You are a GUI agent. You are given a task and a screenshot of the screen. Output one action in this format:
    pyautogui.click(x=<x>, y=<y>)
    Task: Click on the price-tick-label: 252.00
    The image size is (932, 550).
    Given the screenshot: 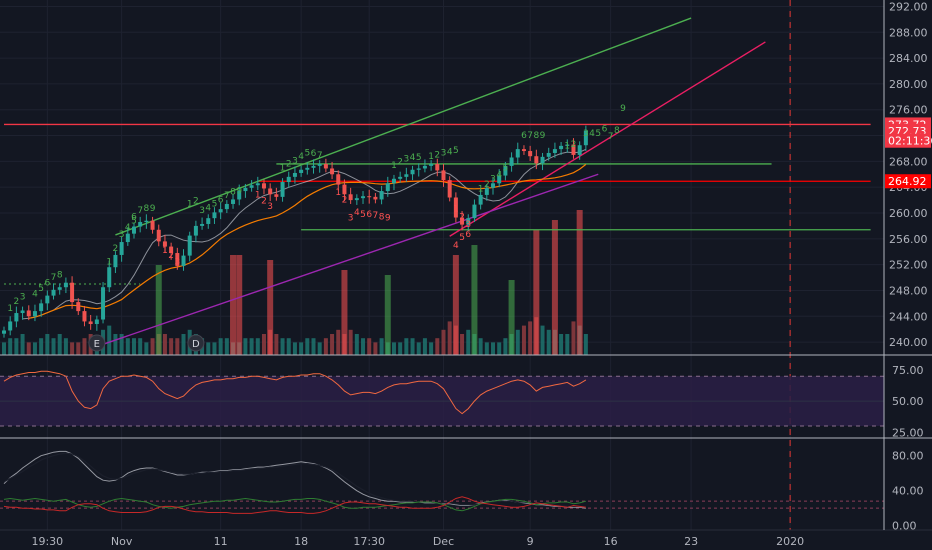 What is the action you would take?
    pyautogui.click(x=908, y=265)
    